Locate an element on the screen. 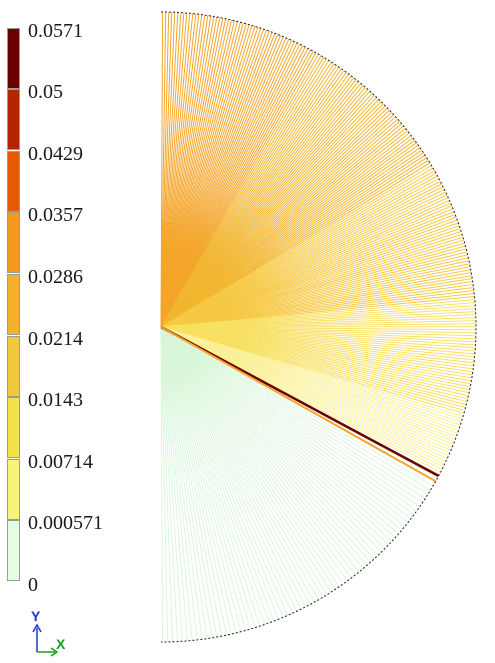 This screenshot has width=495, height=663. highlight-edge-line is located at coordinates (298, 404).